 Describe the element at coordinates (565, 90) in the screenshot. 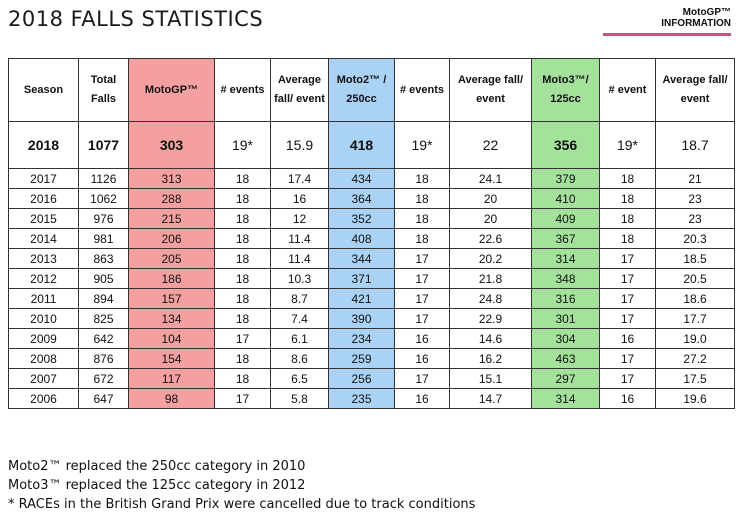

I see `header-moto3: Moto3™/ 125cc` at that location.